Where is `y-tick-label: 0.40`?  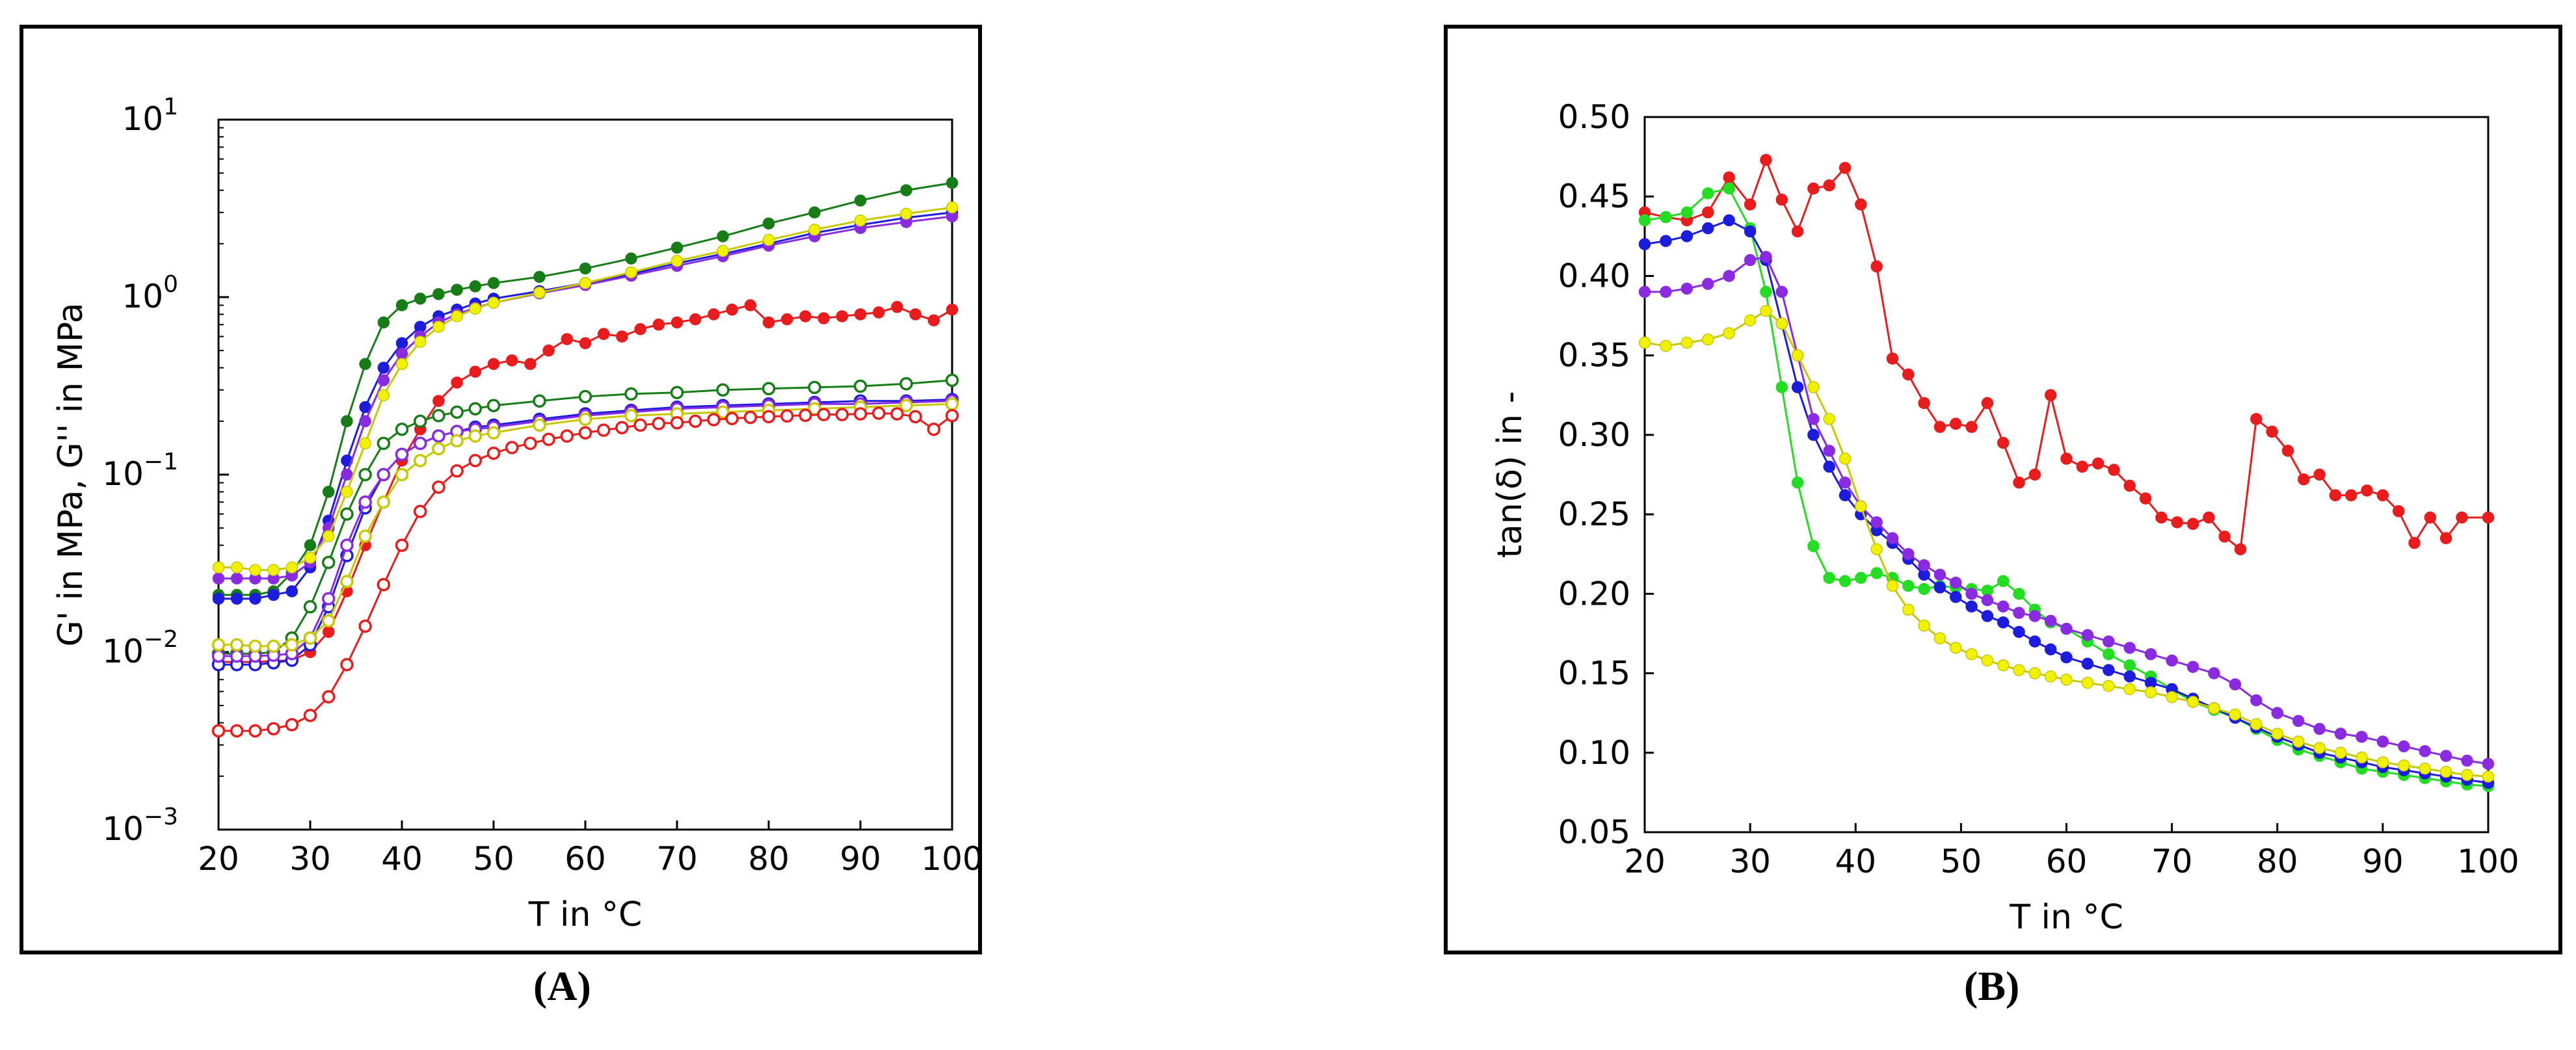 y-tick-label: 0.40 is located at coordinates (1594, 276).